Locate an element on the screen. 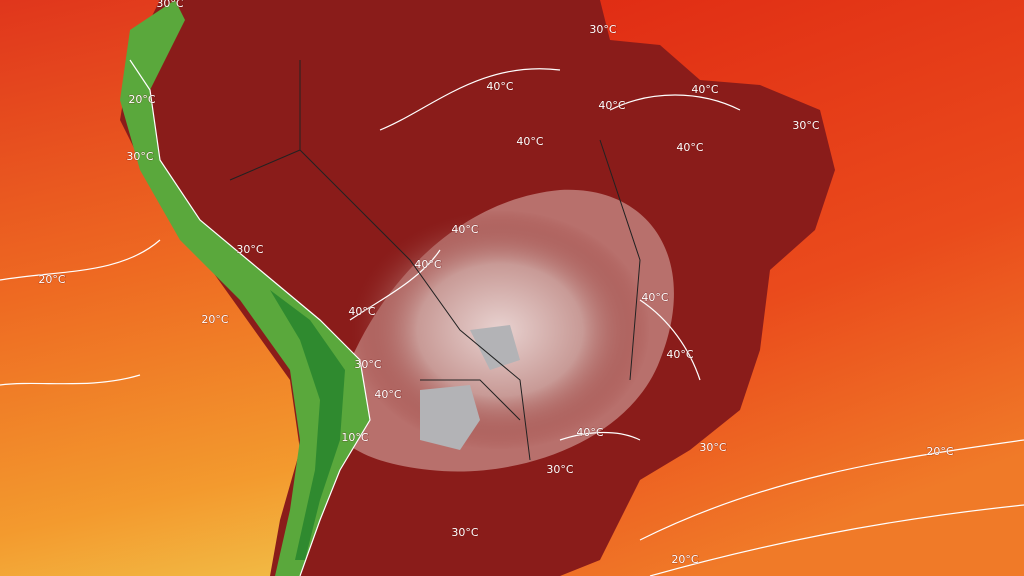  contour-label: 10°C is located at coordinates (354, 437).